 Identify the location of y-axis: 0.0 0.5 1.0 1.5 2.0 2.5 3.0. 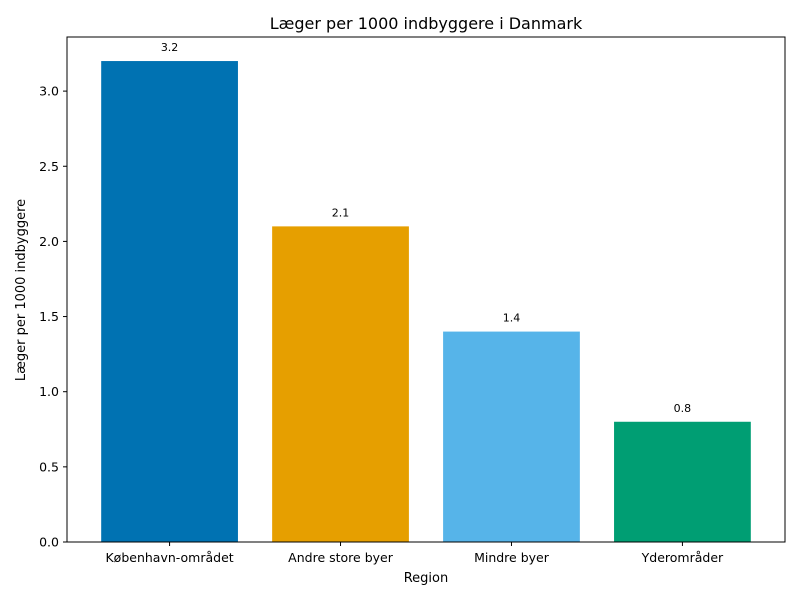
(53, 317).